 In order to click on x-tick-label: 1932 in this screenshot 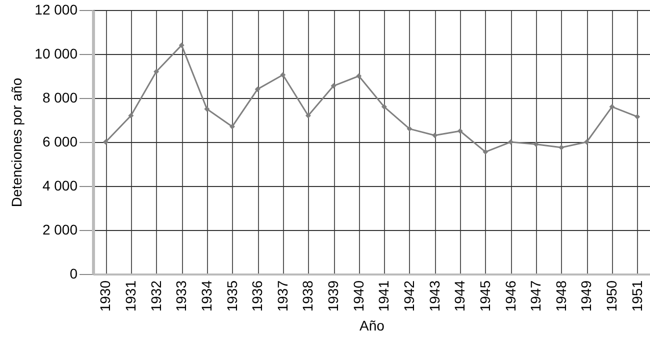, I will do `click(156, 296)`.